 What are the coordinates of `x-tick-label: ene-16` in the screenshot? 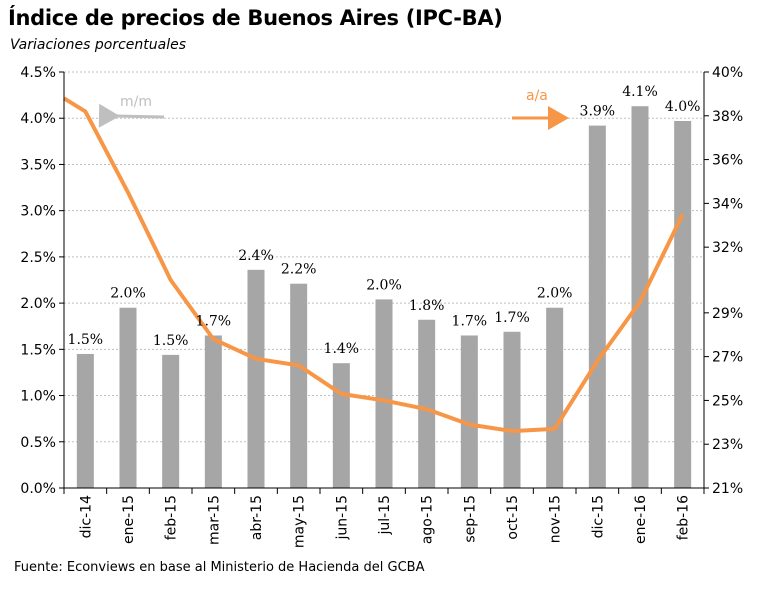 It's located at (641, 519).